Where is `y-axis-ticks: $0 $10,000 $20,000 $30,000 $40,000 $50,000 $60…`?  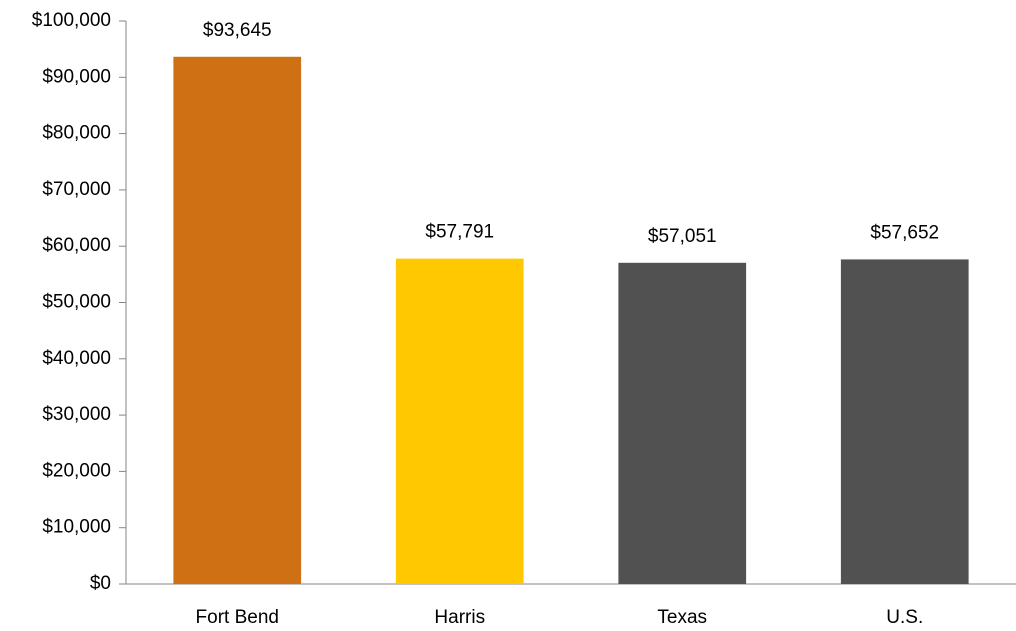
y-axis-ticks: $0 $10,000 $20,000 $30,000 $40,000 $50,000 $60… is located at coordinates (79, 302).